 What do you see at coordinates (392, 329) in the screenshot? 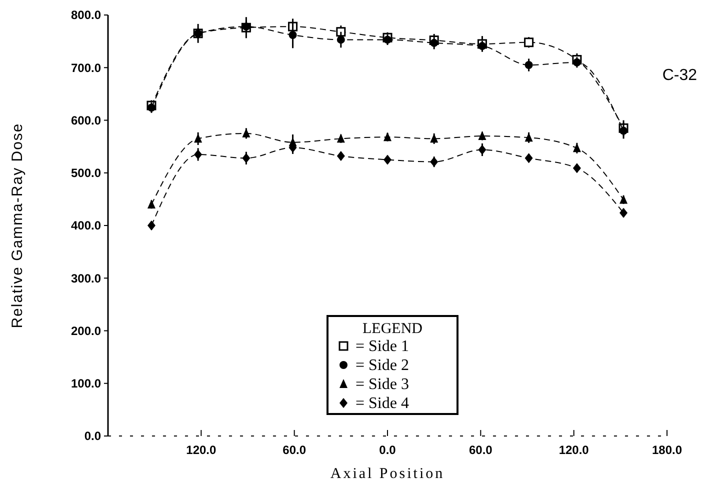
I see `legend-title: LEGEND` at bounding box center [392, 329].